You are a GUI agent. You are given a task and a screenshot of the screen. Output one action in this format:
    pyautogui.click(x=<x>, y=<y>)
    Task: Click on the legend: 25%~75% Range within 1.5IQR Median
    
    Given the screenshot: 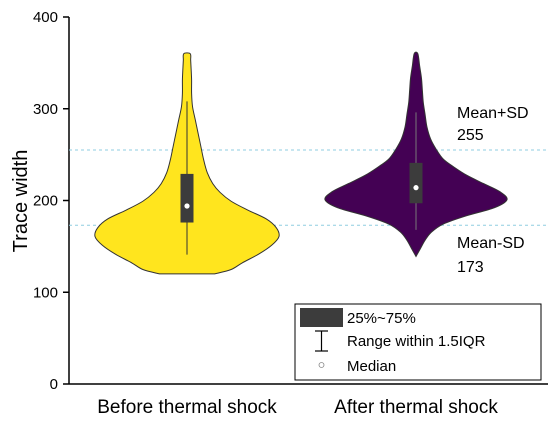 What is the action you would take?
    pyautogui.click(x=418, y=342)
    